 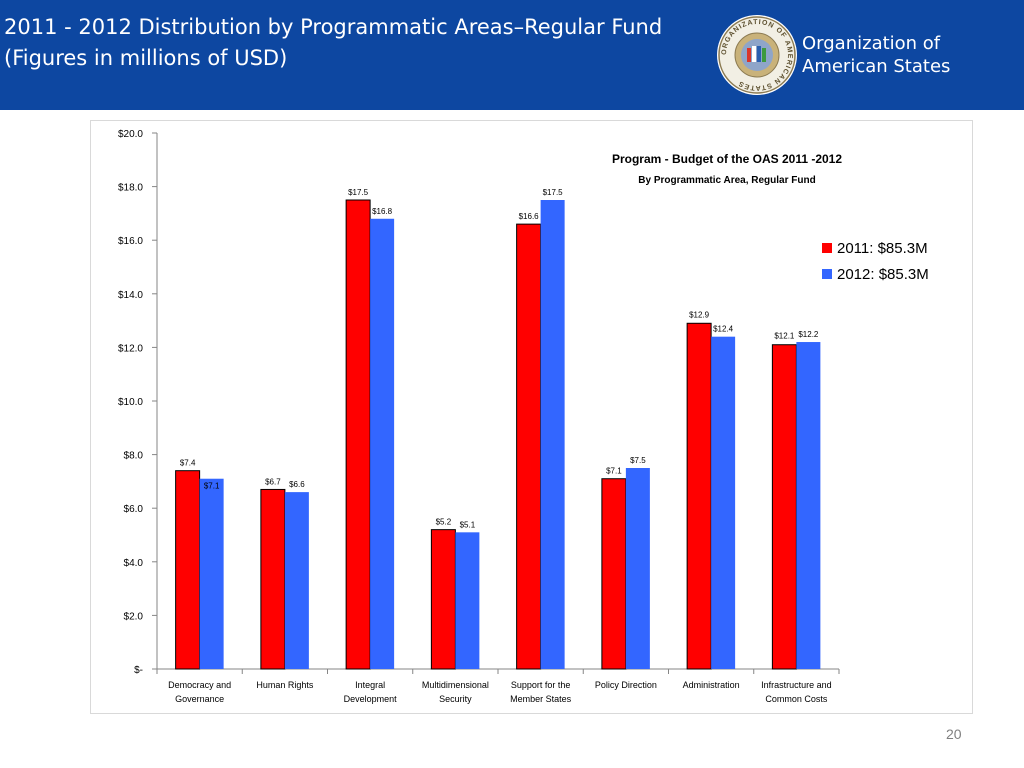 What do you see at coordinates (757, 55) in the screenshot?
I see `oas-seal-logo: ORGANIZATION OF AMERICAN STATES` at bounding box center [757, 55].